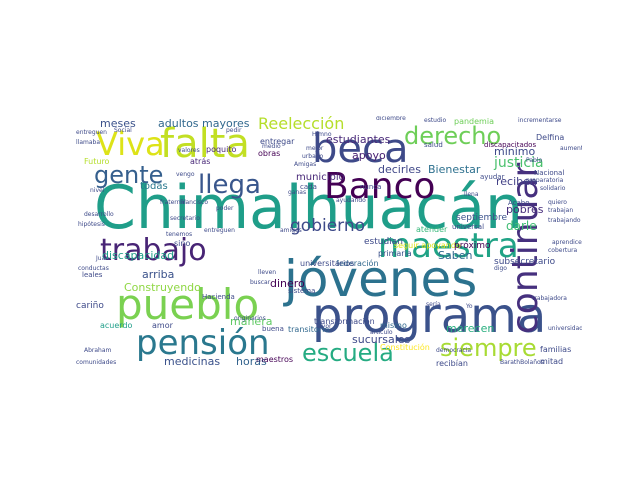 Image resolution: width=640 pixels, height=480 pixels. I want to click on word-darle: darle, so click(521, 226).